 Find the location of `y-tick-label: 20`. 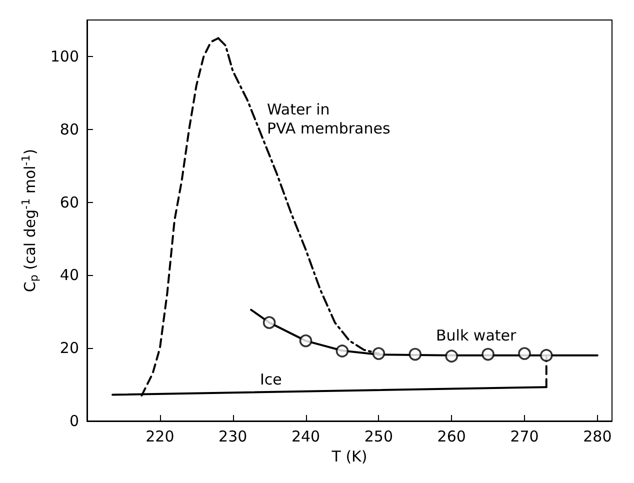

y-tick-label: 20 is located at coordinates (69, 348).